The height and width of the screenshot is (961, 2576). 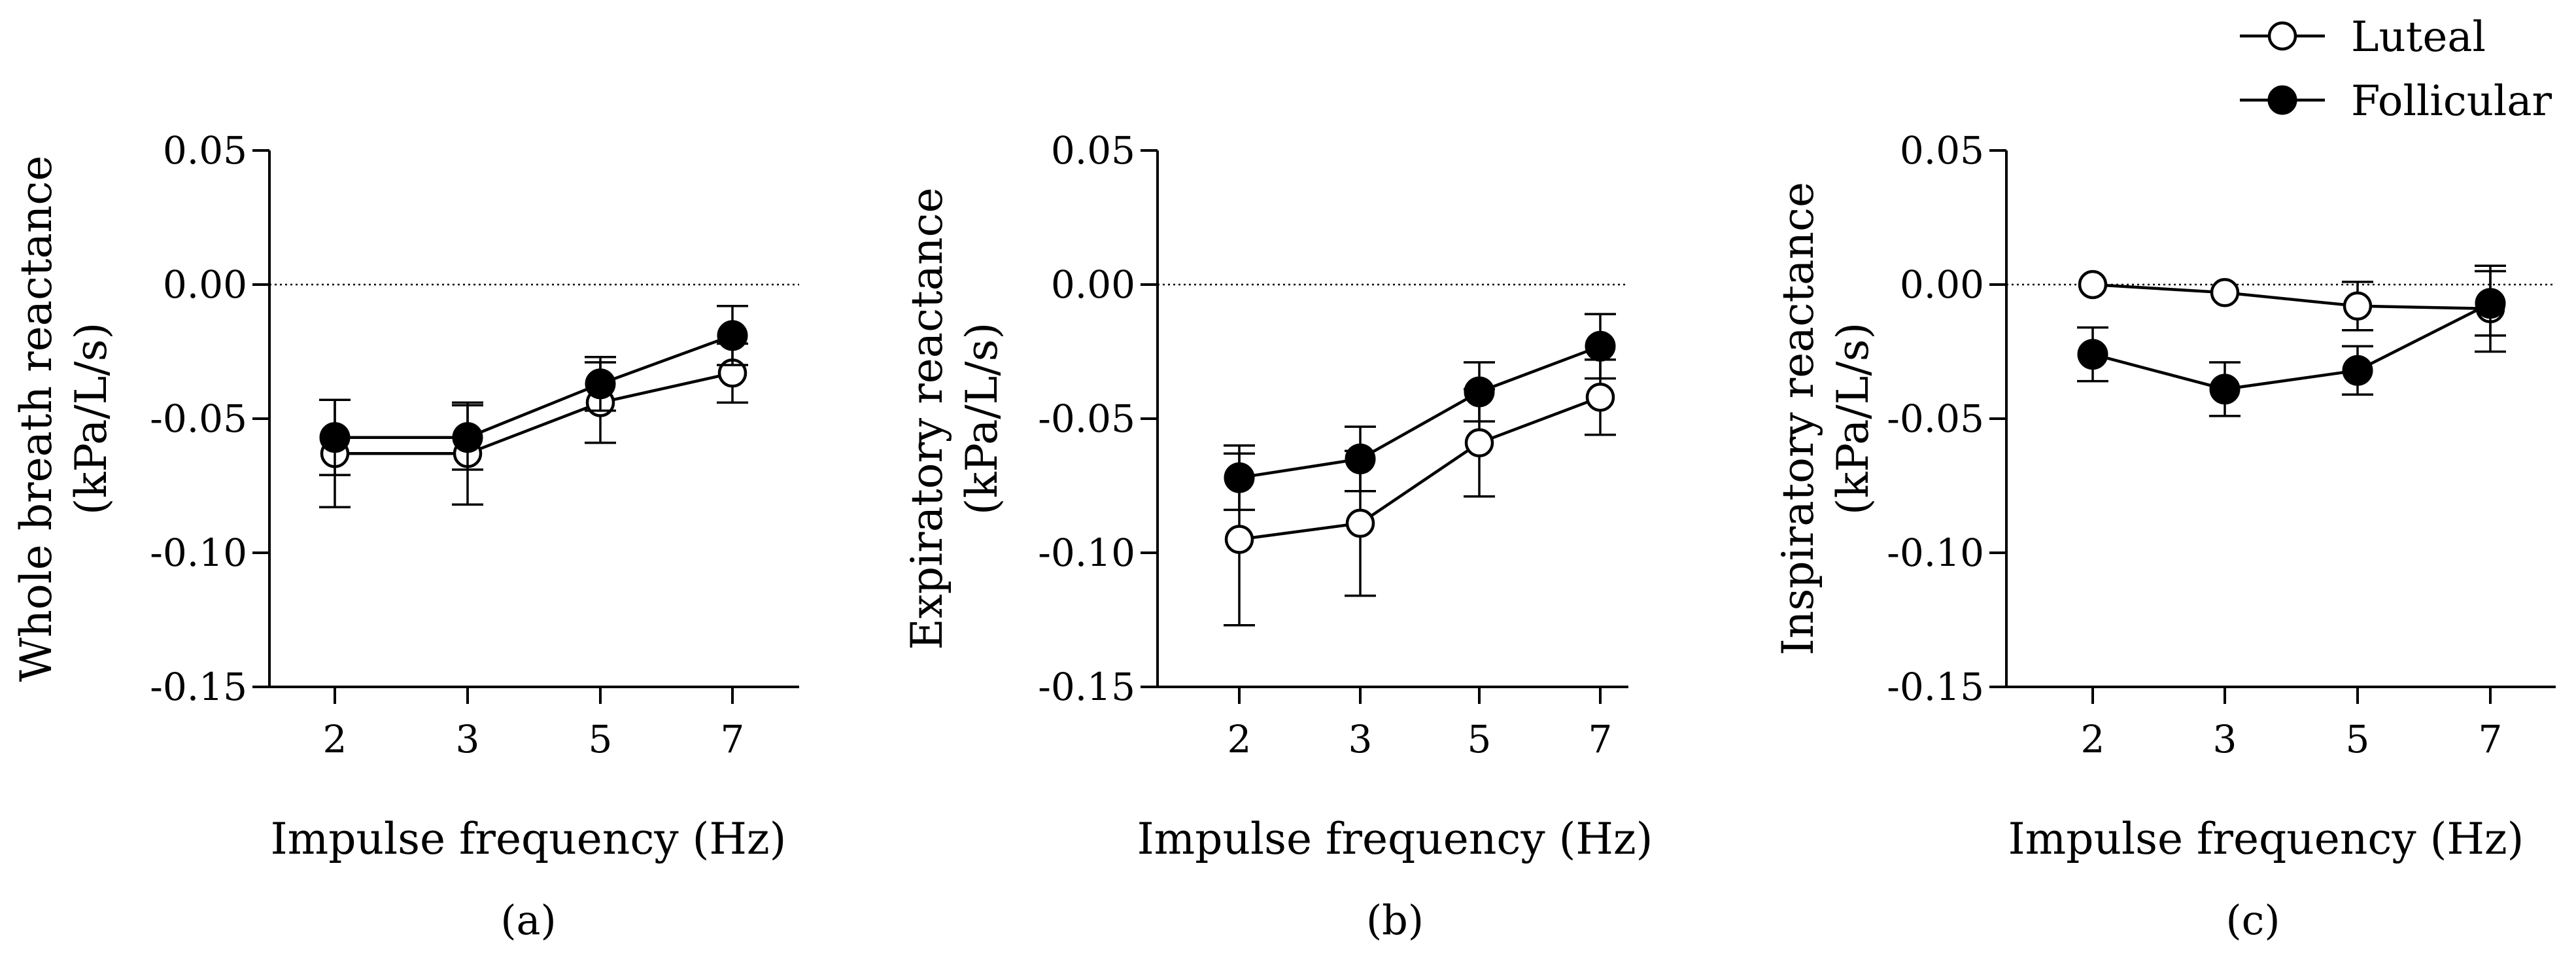 What do you see at coordinates (2282, 100) in the screenshot?
I see `legend-marker-follicular` at bounding box center [2282, 100].